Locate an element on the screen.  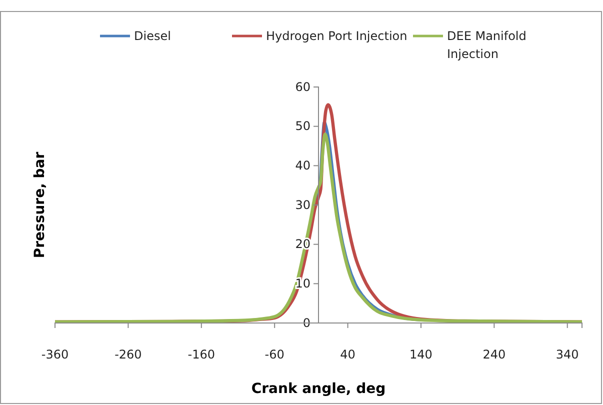
x-tick-label: 240 is located at coordinates (494, 355).